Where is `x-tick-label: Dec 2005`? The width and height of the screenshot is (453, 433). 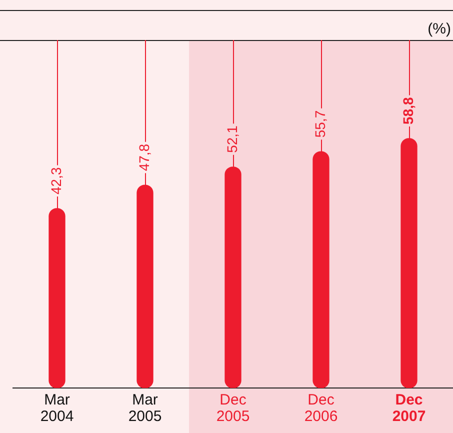
x-tick-label: Dec 2005 is located at coordinates (233, 408).